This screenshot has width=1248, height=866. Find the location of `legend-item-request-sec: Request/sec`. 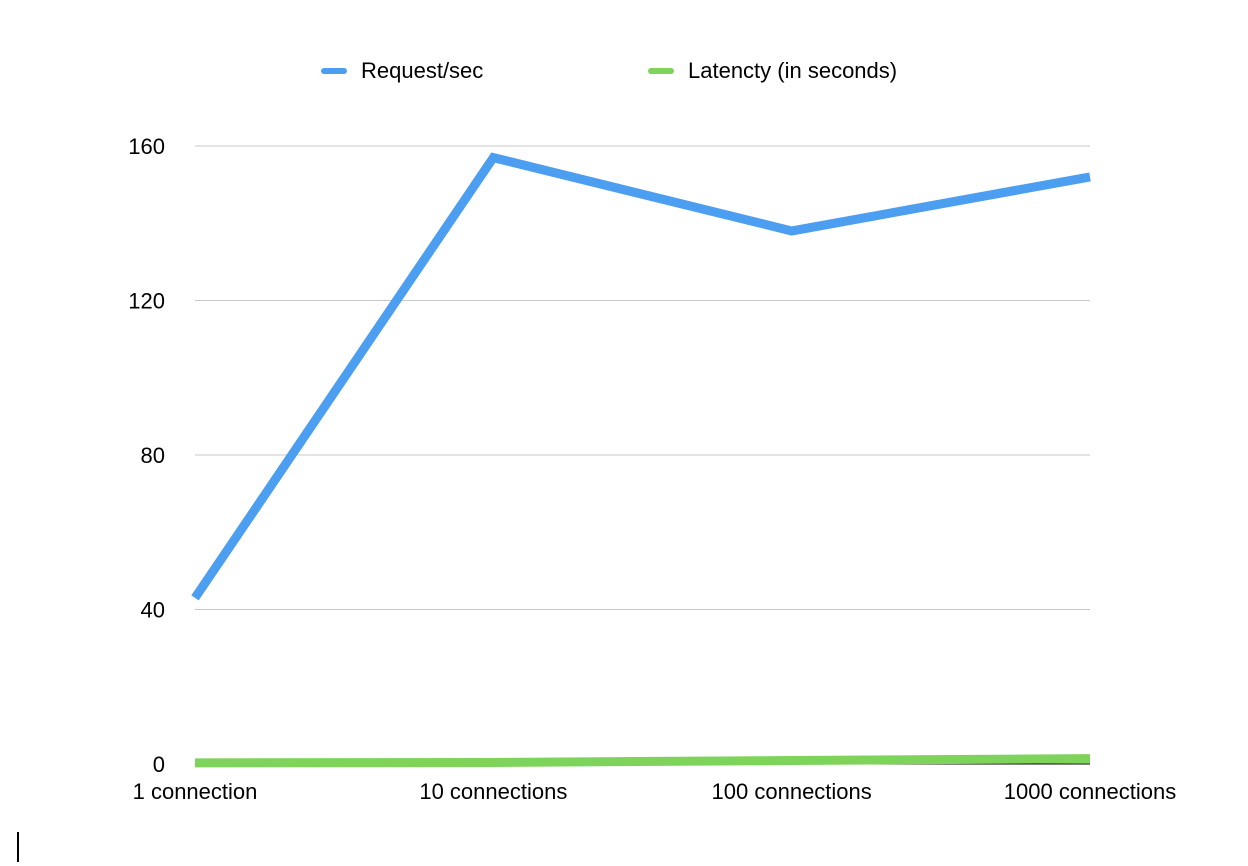

legend-item-request-sec: Request/sec is located at coordinates (402, 71).